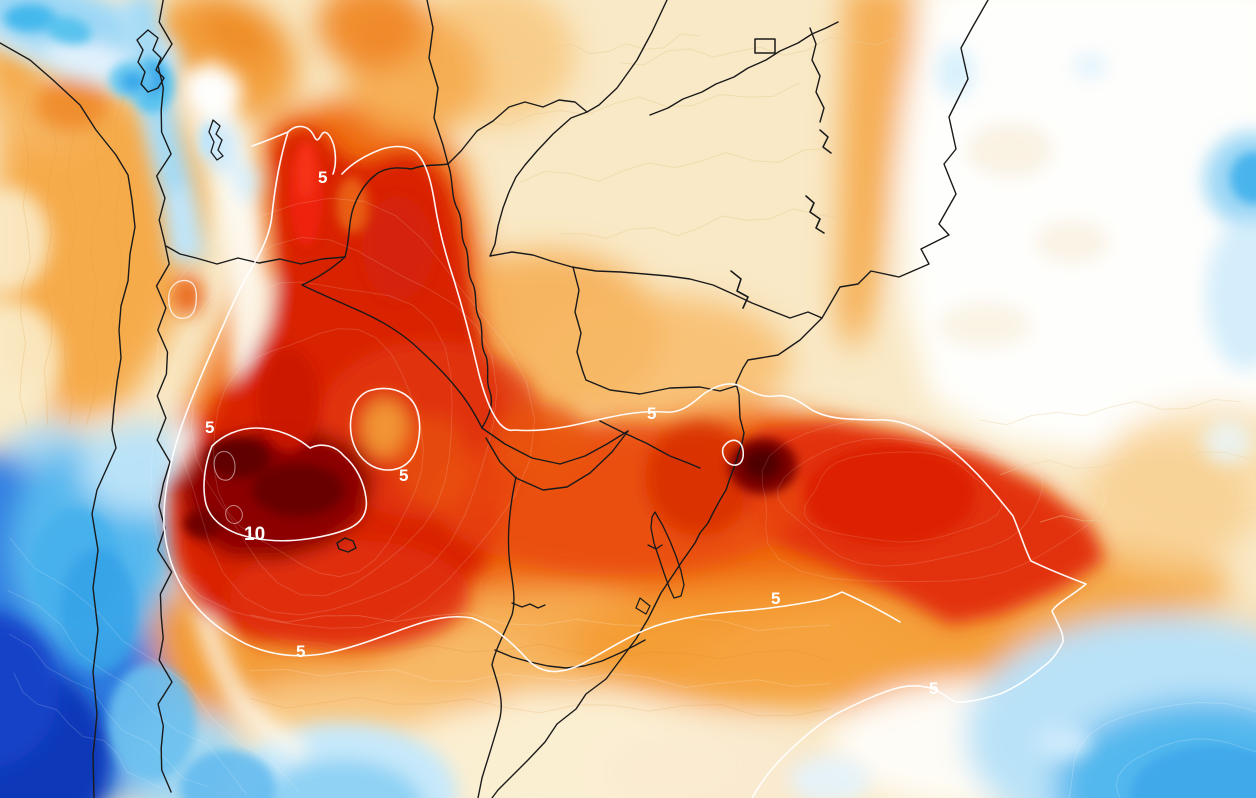 This screenshot has height=798, width=1256. I want to click on svg-text: 10, so click(254, 534).